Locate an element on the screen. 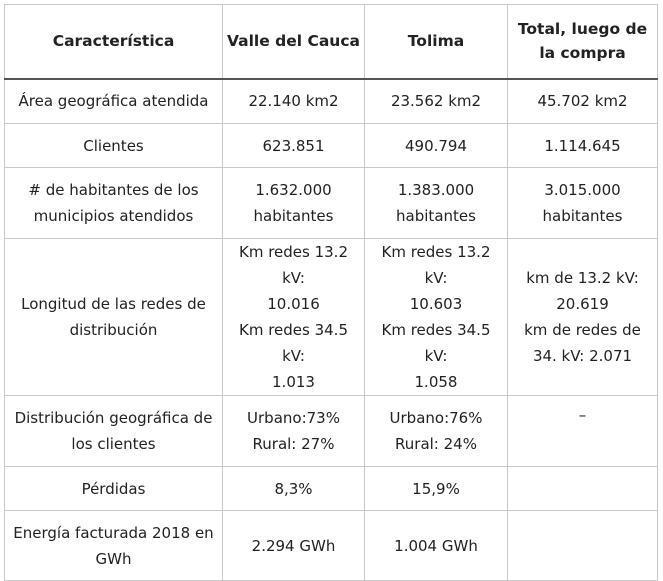 The image size is (663, 581). cell-tolima: 490.794 is located at coordinates (436, 145).